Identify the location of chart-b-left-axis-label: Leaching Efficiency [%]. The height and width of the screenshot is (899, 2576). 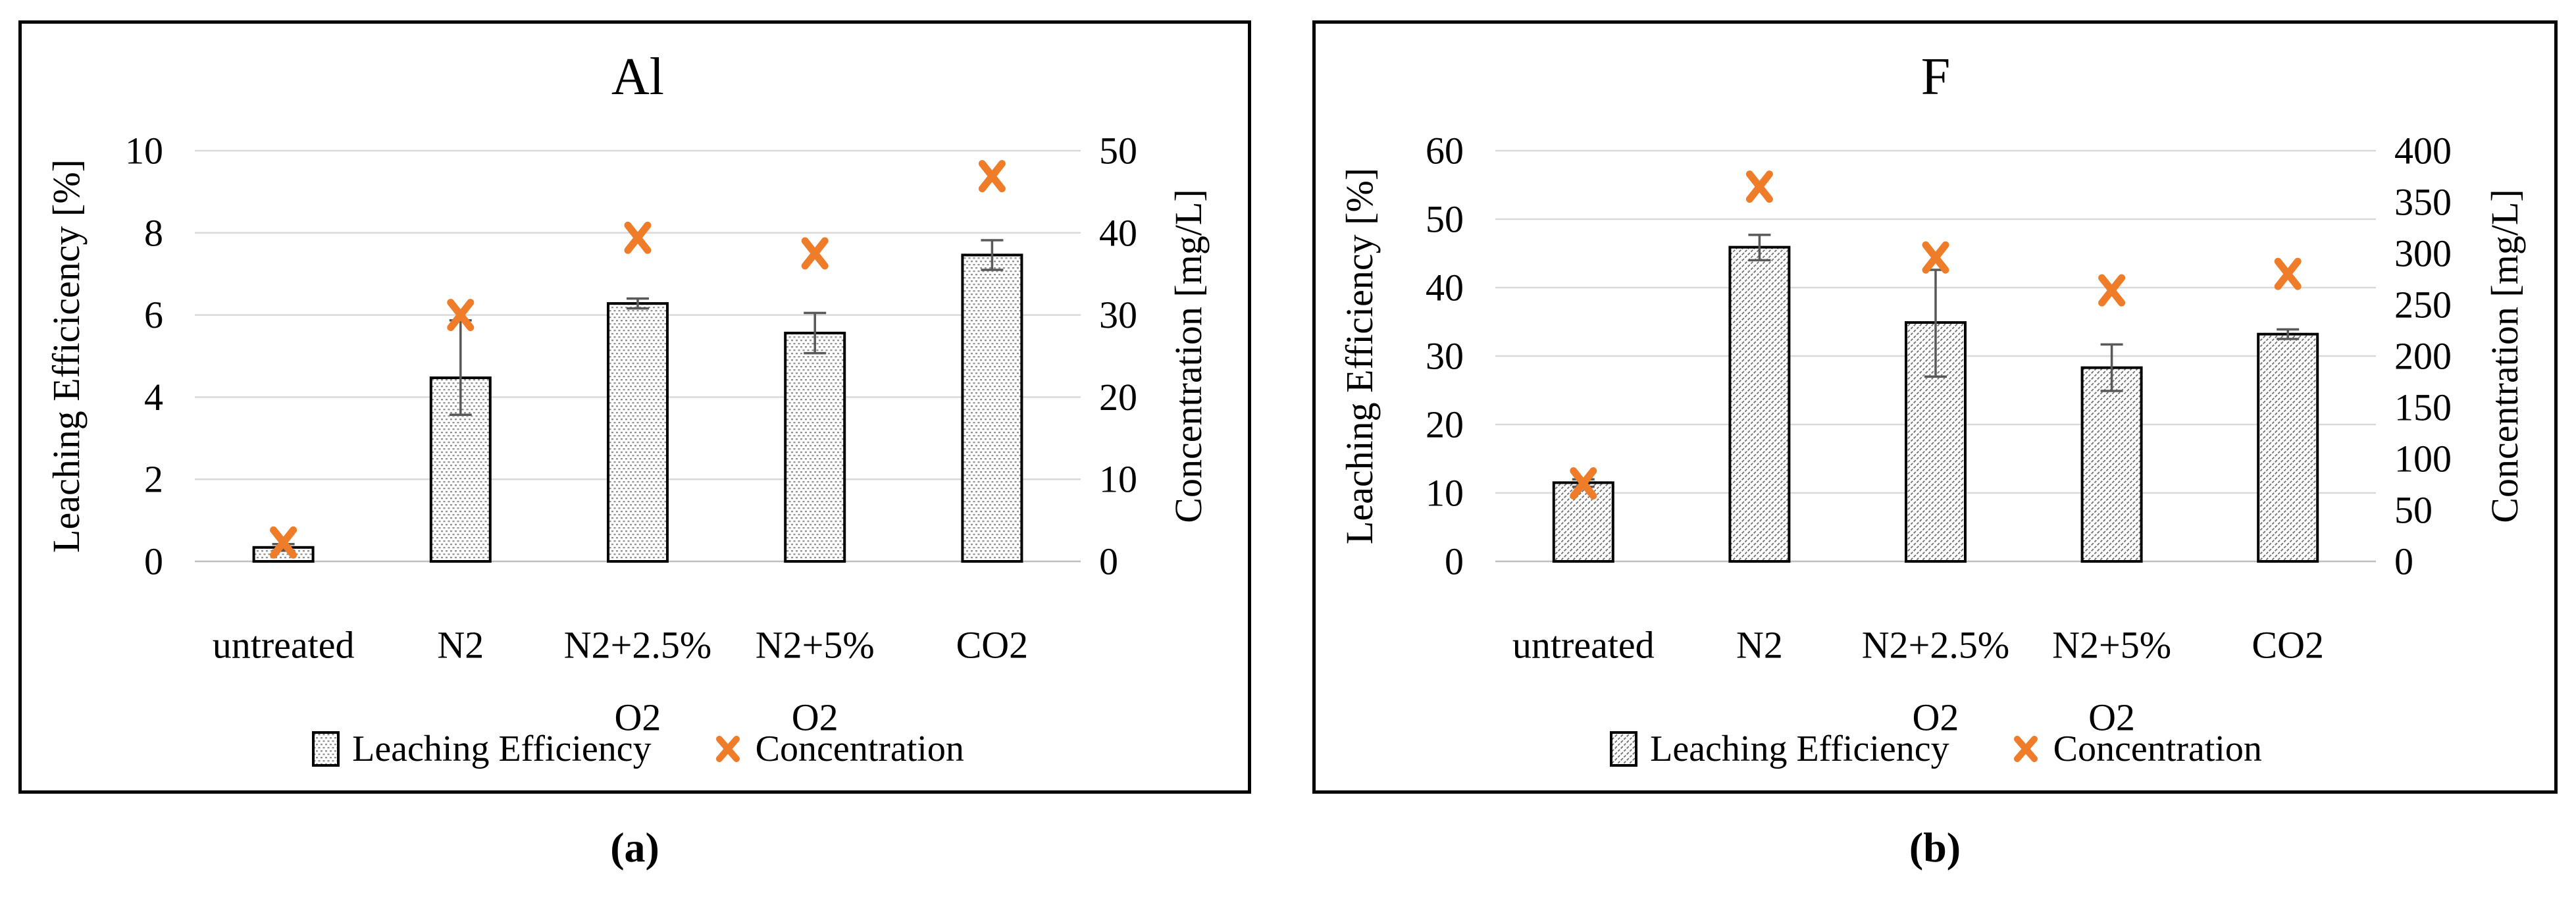
(1359, 356).